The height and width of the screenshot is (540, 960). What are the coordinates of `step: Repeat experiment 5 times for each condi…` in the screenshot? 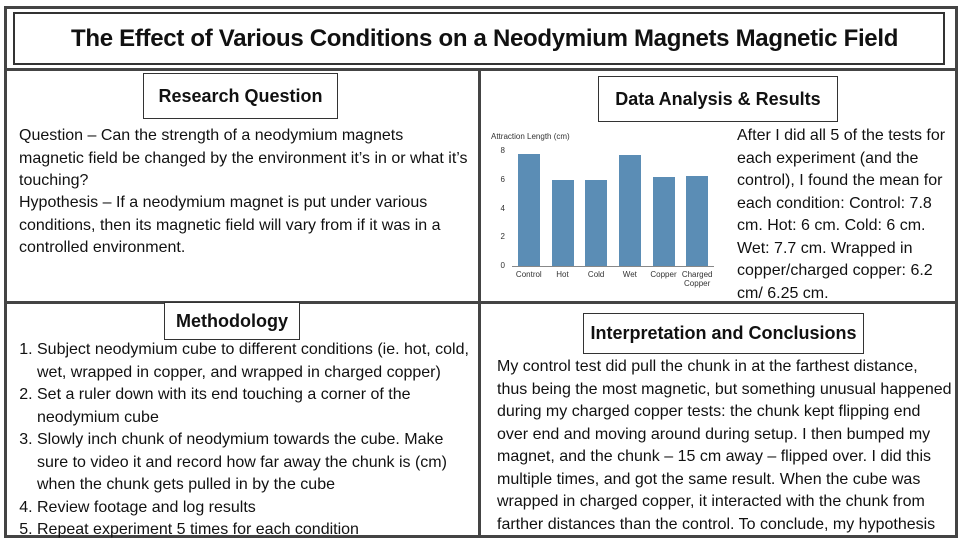 It's located at (253, 529).